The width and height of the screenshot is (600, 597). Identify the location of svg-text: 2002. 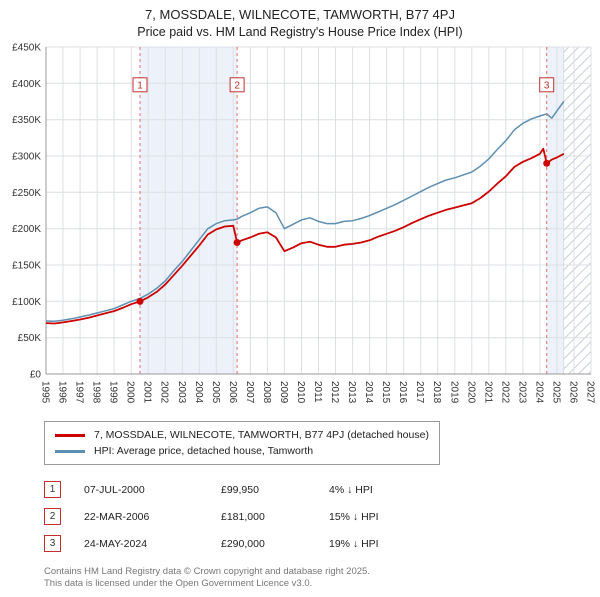
(164, 392).